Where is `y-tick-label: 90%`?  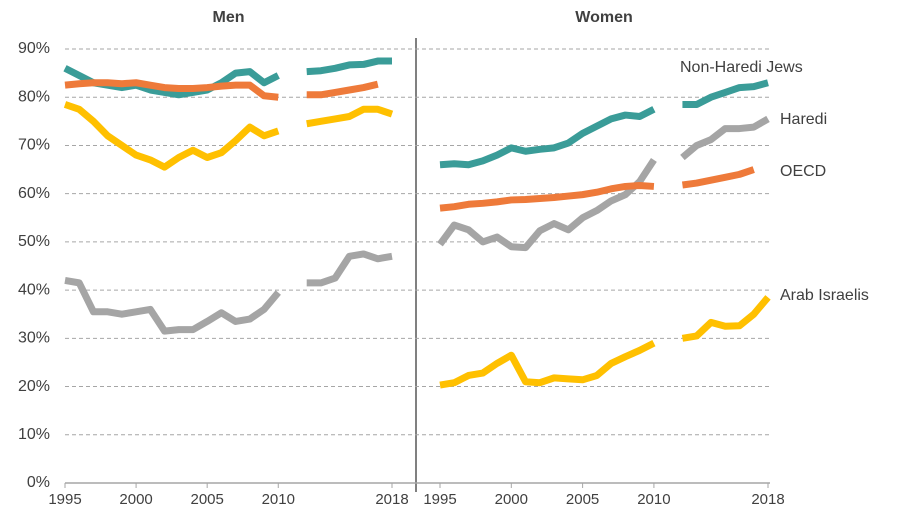
y-tick-label: 90% is located at coordinates (34, 48).